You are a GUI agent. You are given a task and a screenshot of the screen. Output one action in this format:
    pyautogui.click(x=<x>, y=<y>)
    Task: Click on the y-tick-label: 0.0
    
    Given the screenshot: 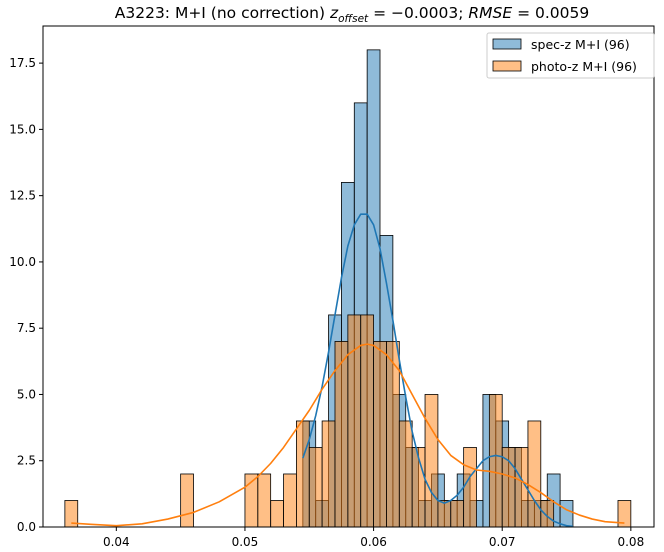 What is the action you would take?
    pyautogui.click(x=26, y=527)
    